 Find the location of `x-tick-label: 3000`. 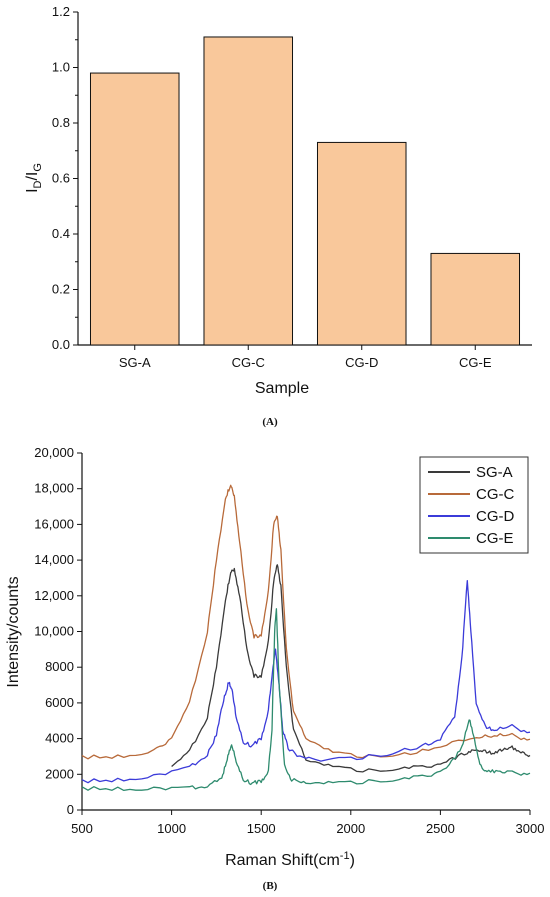

x-tick-label: 3000 is located at coordinates (530, 828).